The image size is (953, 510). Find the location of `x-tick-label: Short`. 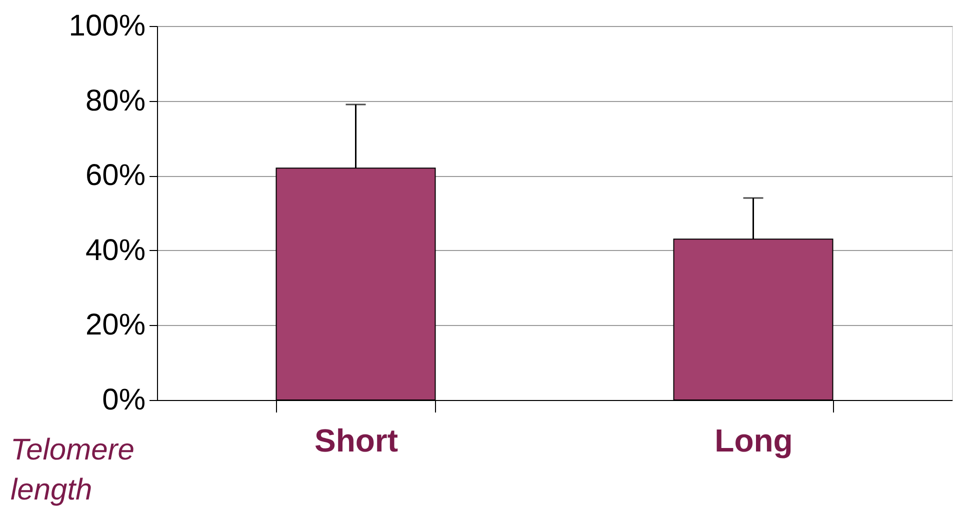

x-tick-label: Short is located at coordinates (356, 440).